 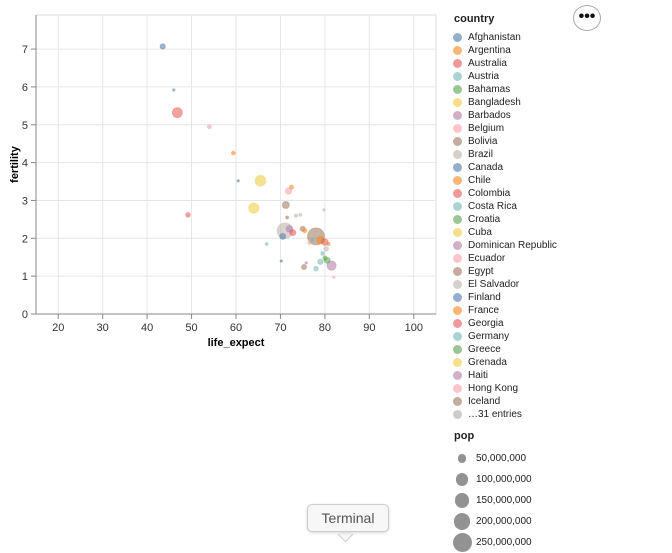 I want to click on y-tick-label: 3, so click(x=25, y=201).